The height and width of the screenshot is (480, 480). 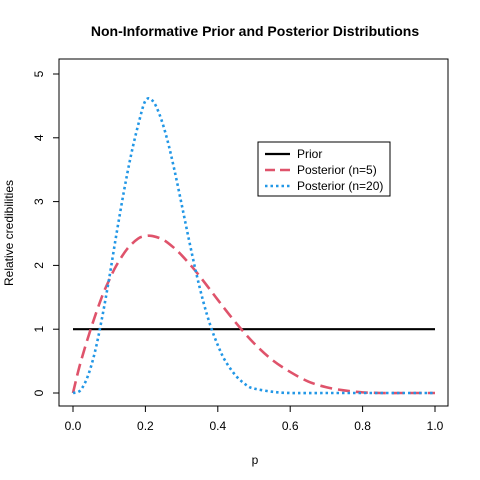 I want to click on legend: Prior Posterior (n=5) Posterior (n=20), so click(x=324, y=169).